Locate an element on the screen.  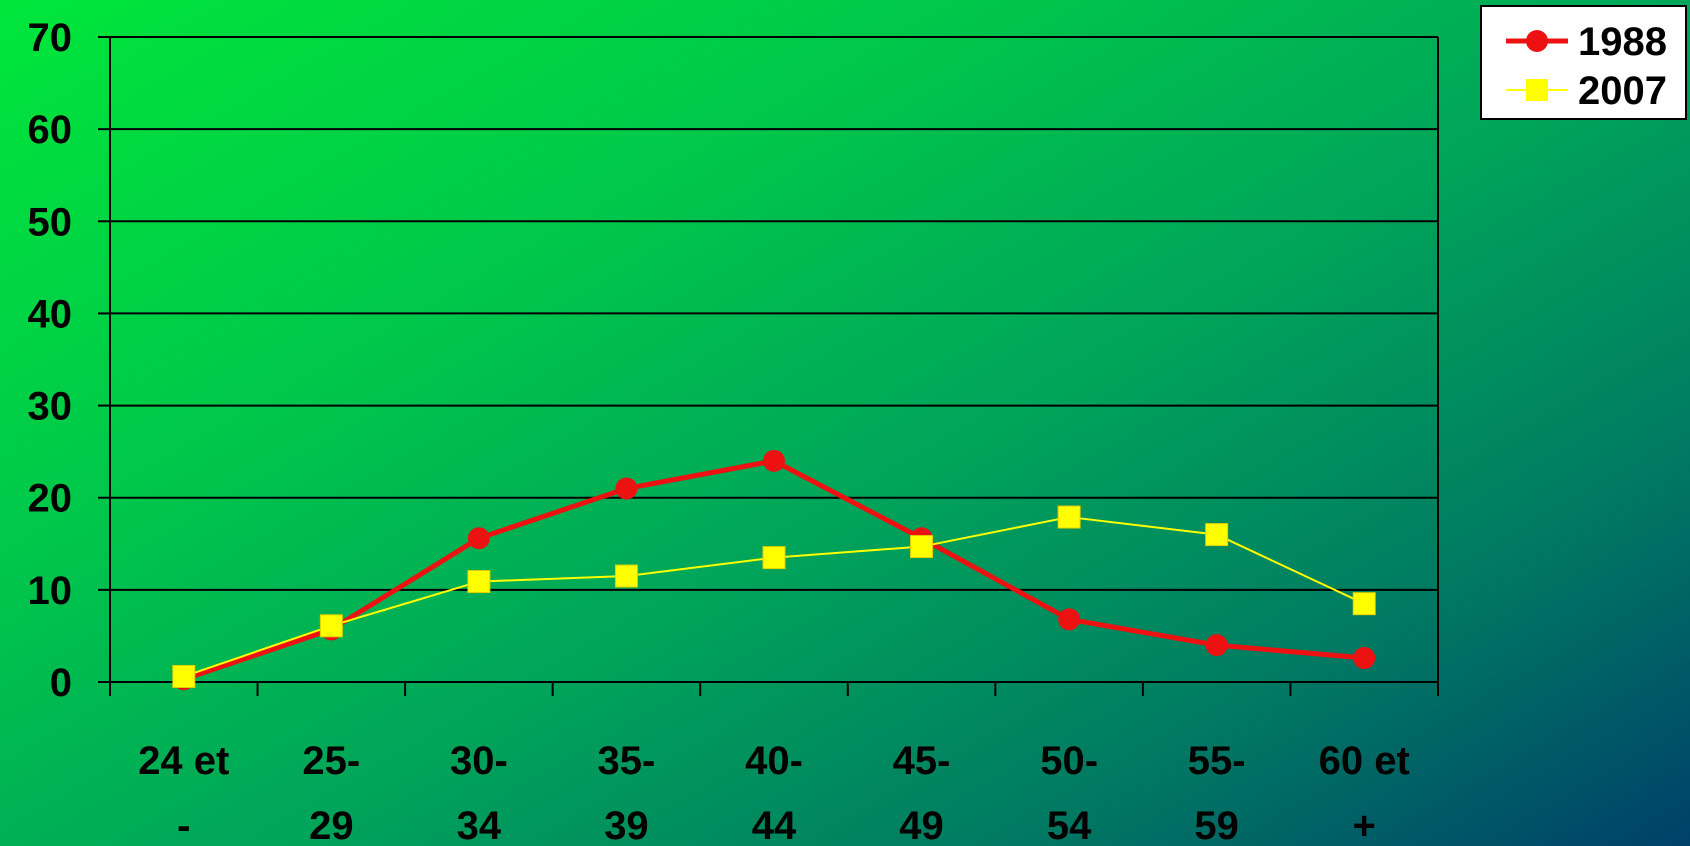
legend-item-1988: 1988 is located at coordinates (1586, 42).